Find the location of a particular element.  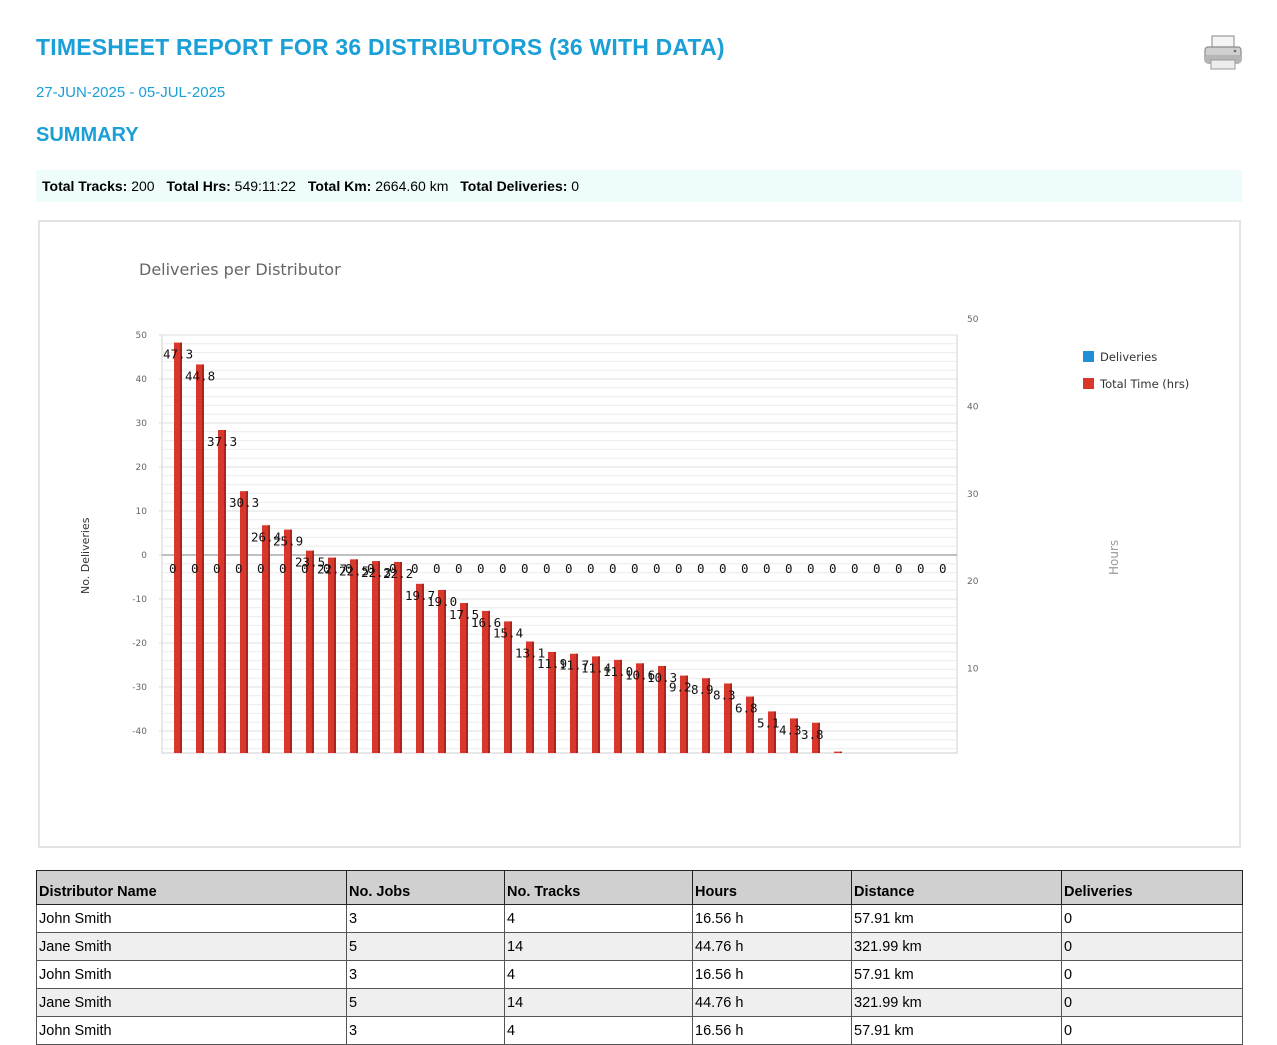

col-deliveries: Deliveries is located at coordinates (1152, 887).